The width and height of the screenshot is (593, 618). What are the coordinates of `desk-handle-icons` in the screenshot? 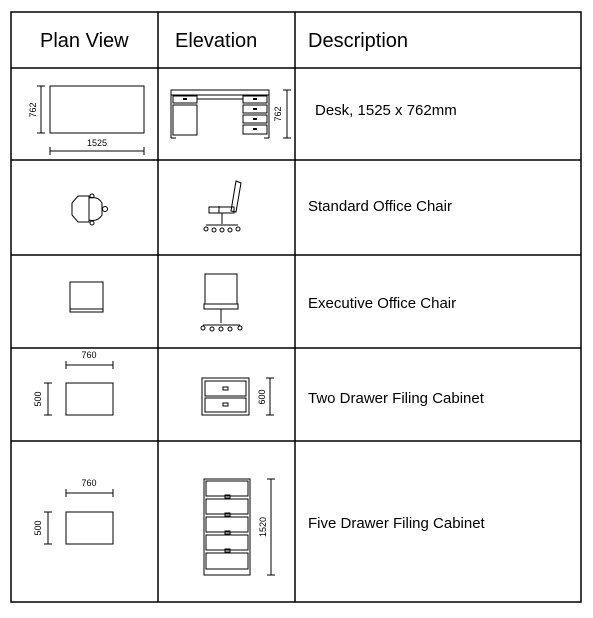 It's located at (220, 114).